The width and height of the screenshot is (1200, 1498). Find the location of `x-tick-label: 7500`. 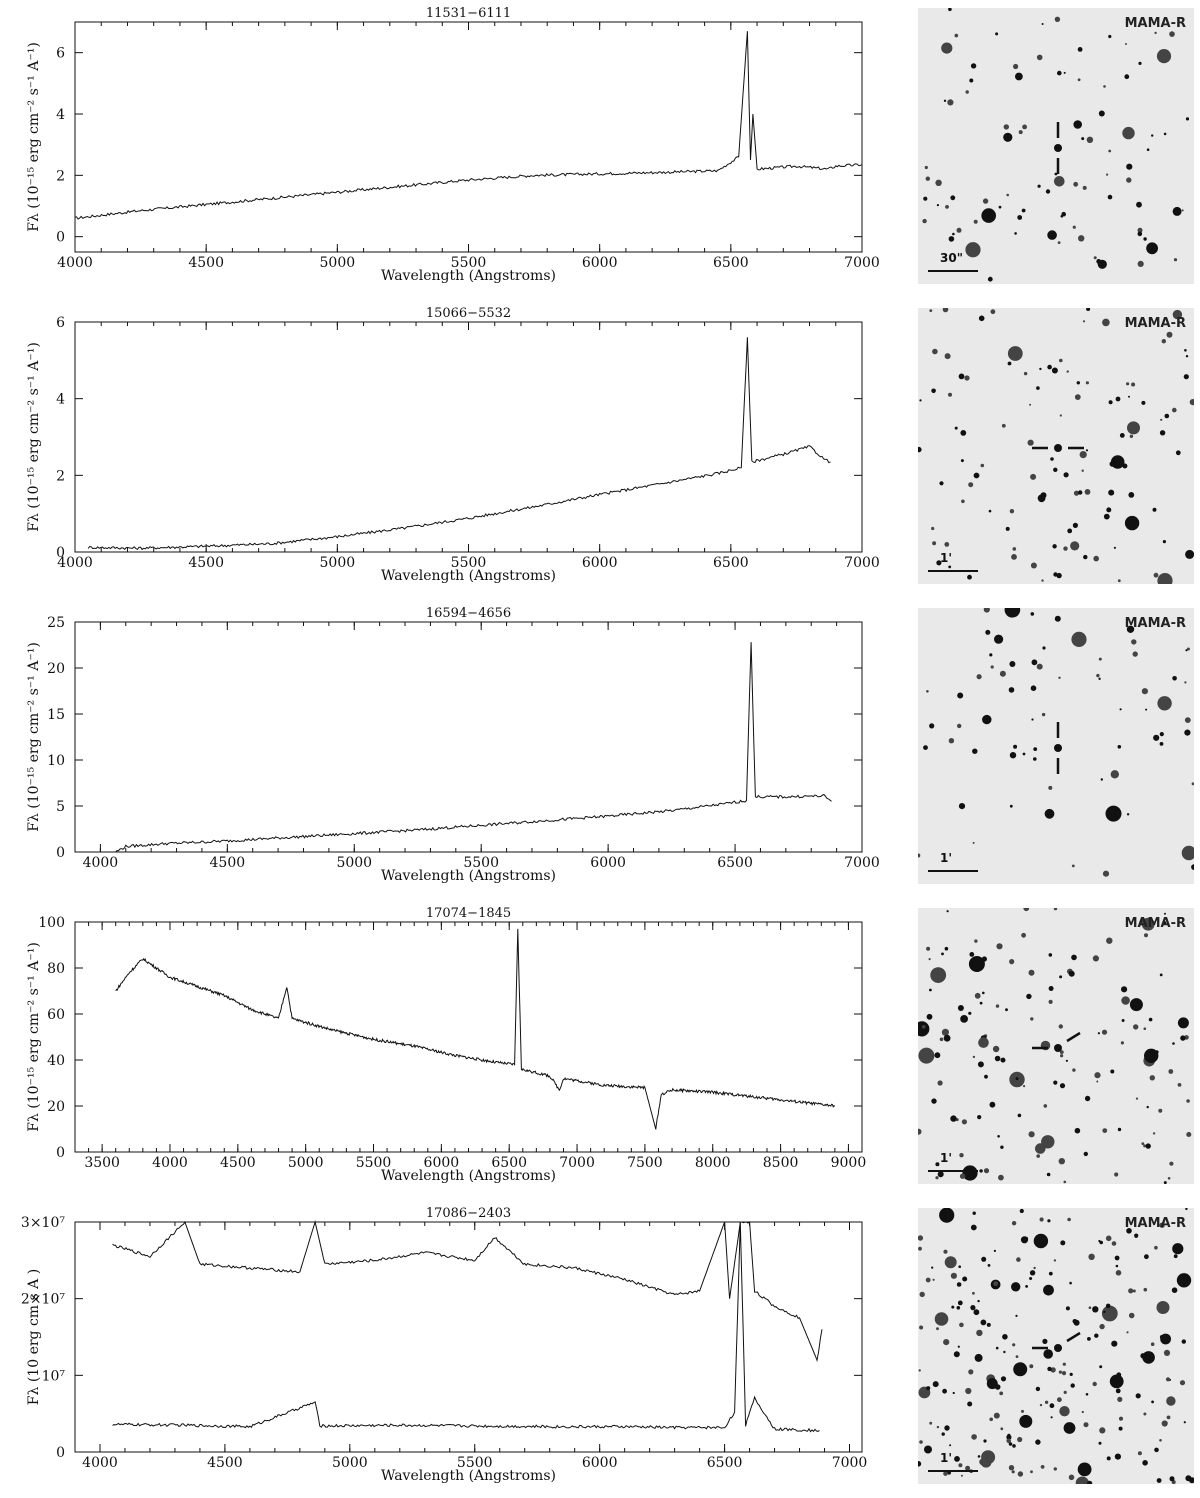

x-tick-label: 7500 is located at coordinates (645, 1163).